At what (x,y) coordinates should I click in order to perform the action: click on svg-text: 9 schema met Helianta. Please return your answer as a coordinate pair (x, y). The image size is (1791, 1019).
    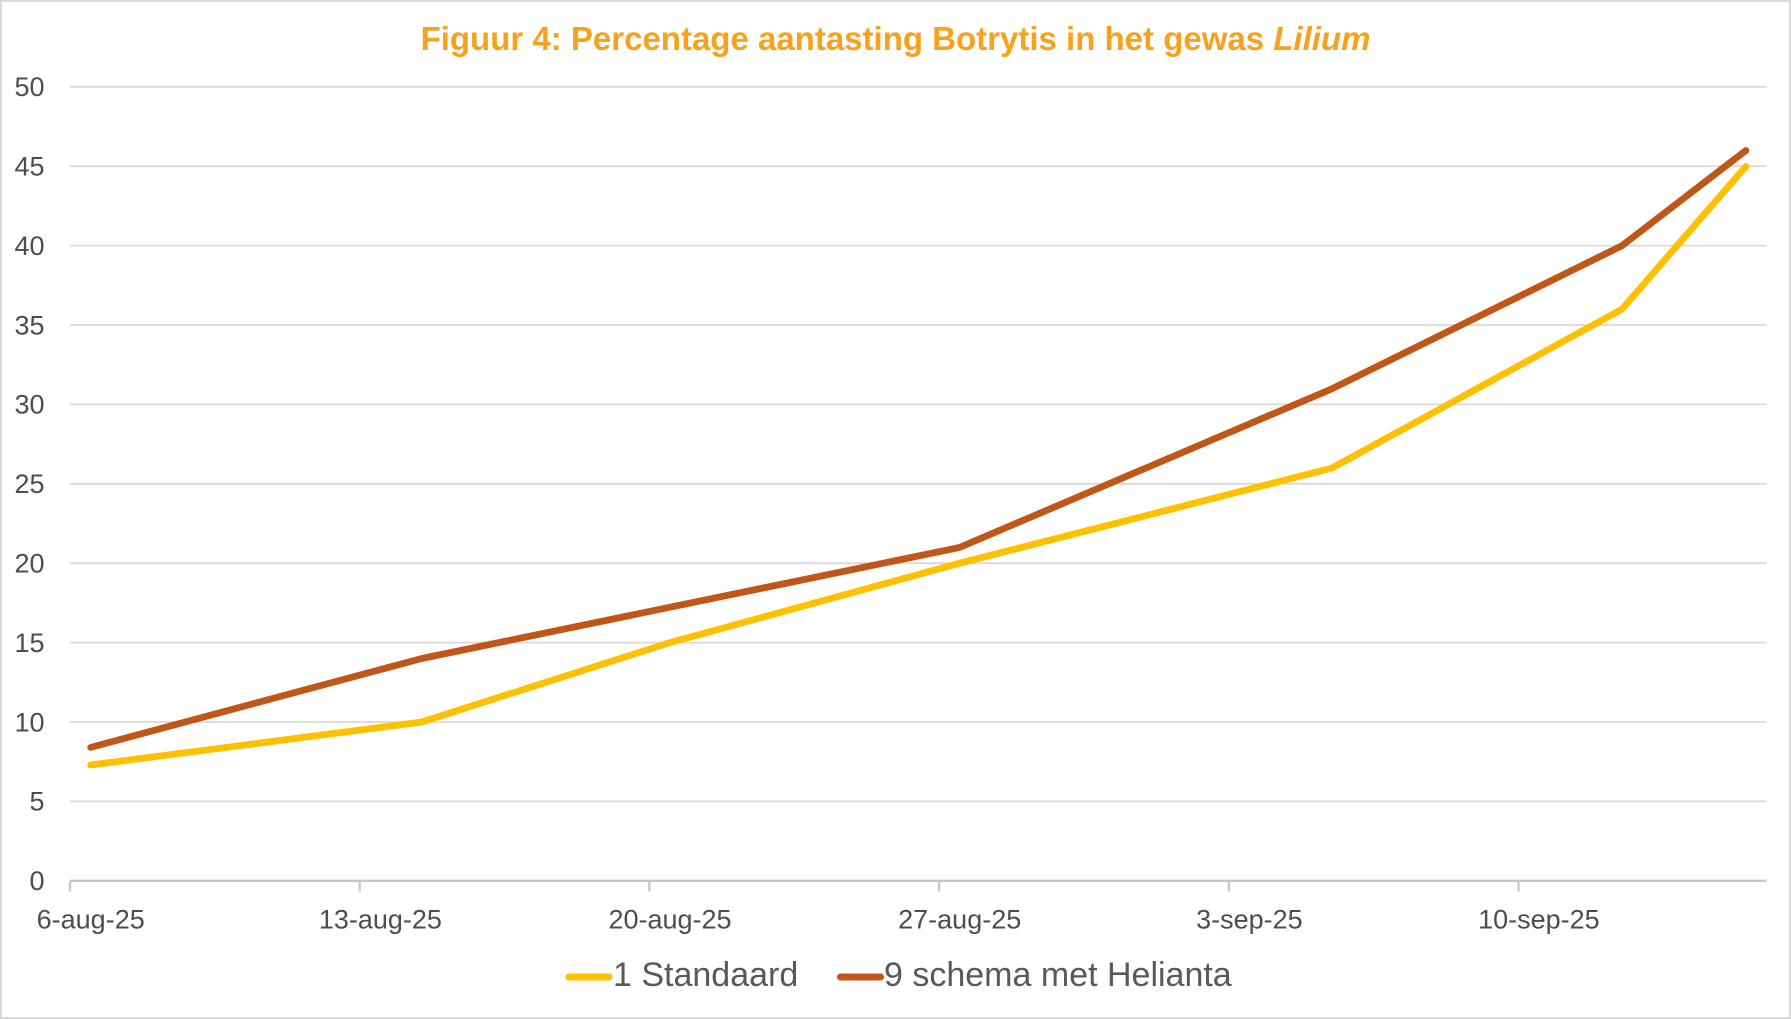
    Looking at the image, I should click on (1058, 975).